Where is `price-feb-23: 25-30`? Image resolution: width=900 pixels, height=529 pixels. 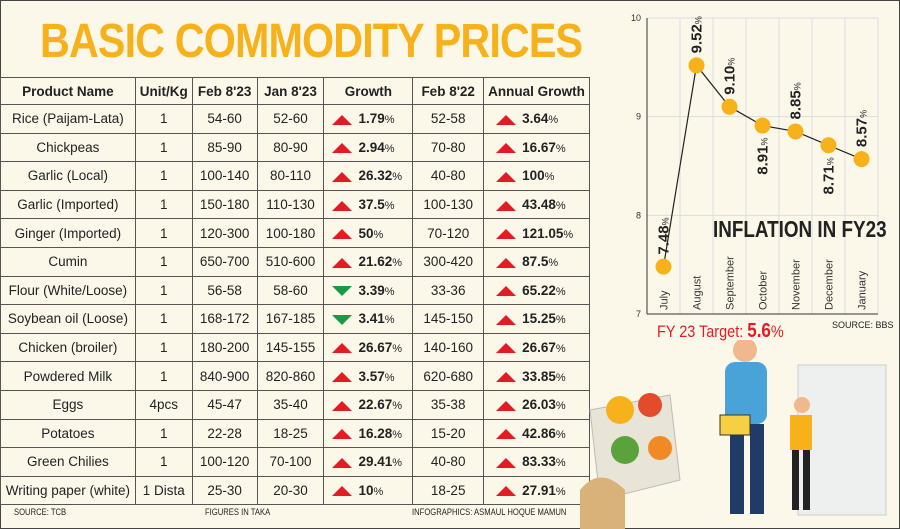 price-feb-23: 25-30 is located at coordinates (224, 490).